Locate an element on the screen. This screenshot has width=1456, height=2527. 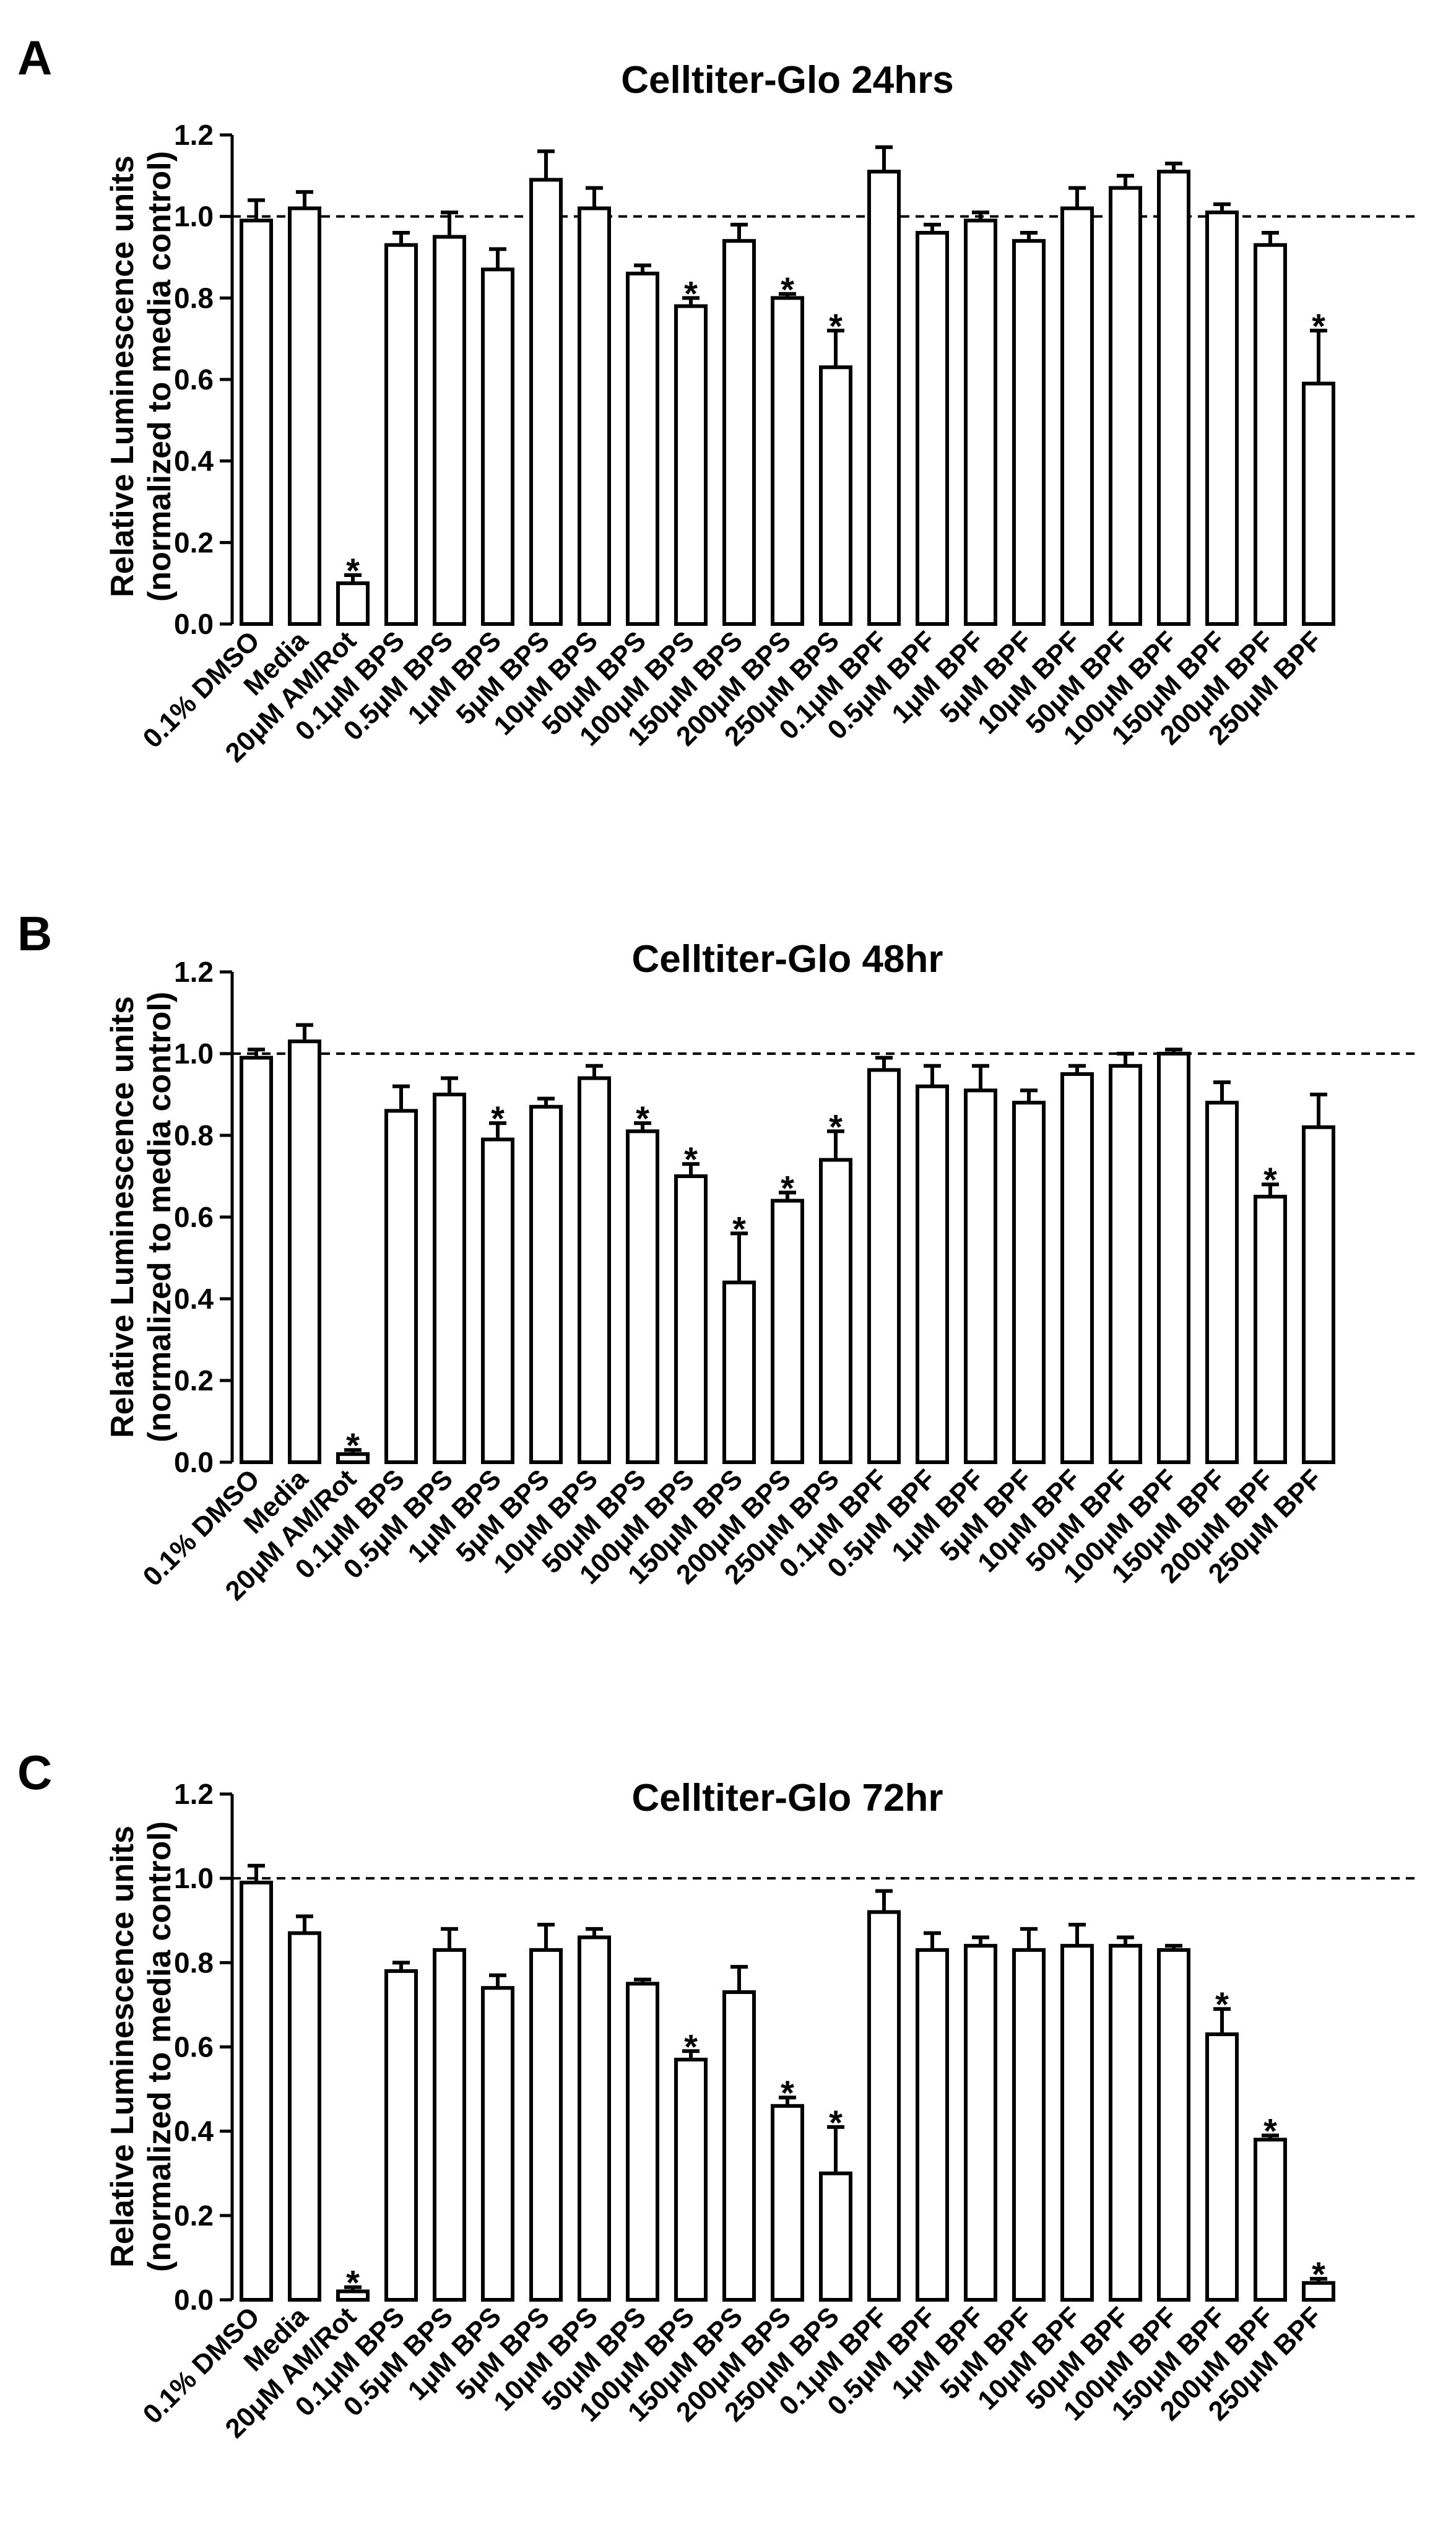
chart-title: Celltiter-Glo 48hr is located at coordinates (788, 959).